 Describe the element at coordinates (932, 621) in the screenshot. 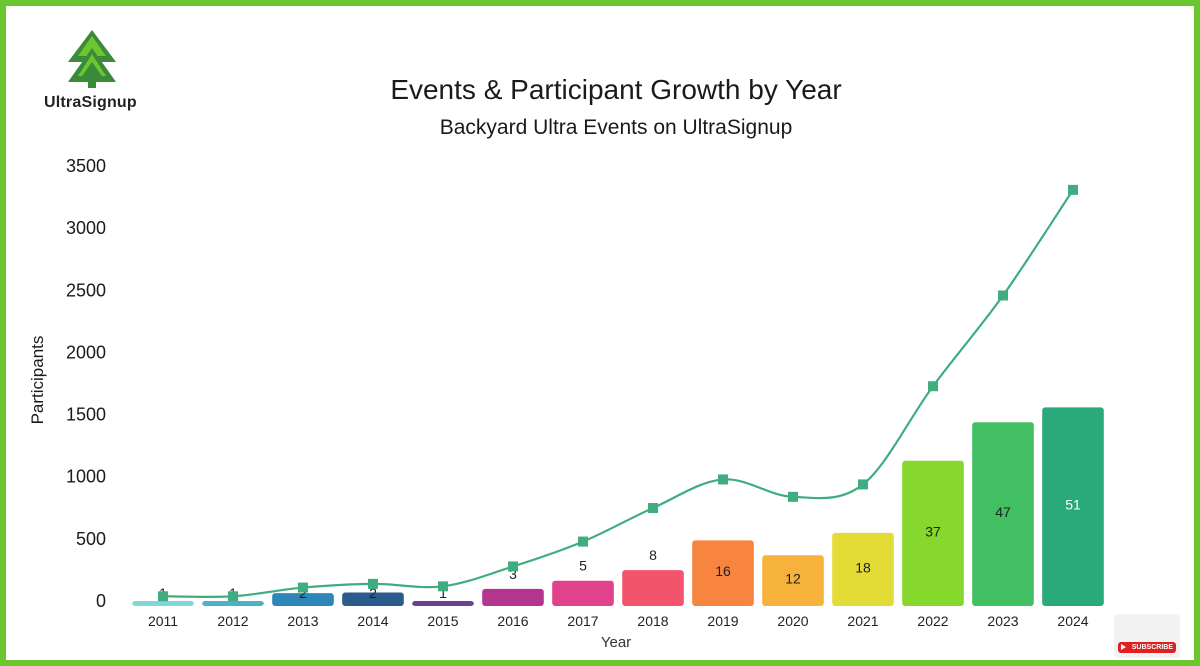

I see `x-tick-label: 2022` at that location.